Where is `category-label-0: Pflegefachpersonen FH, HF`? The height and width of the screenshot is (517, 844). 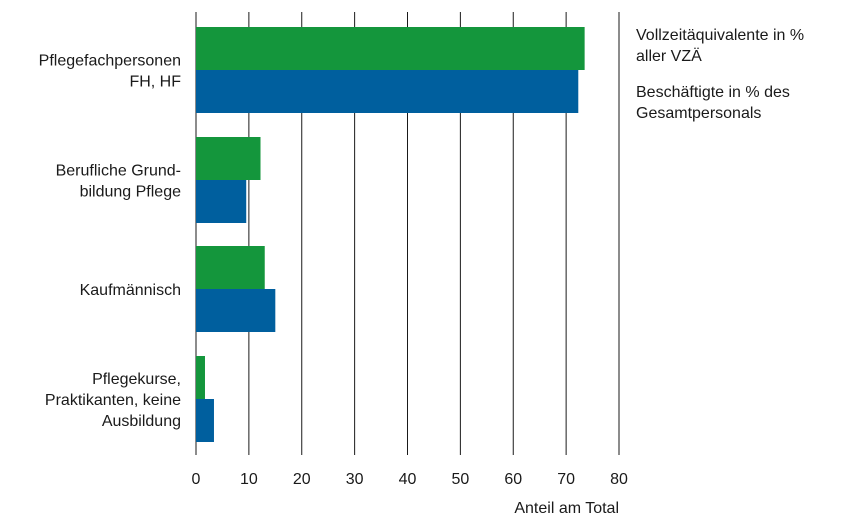
category-label-0: Pflegefachpersonen FH, HF is located at coordinates (110, 72).